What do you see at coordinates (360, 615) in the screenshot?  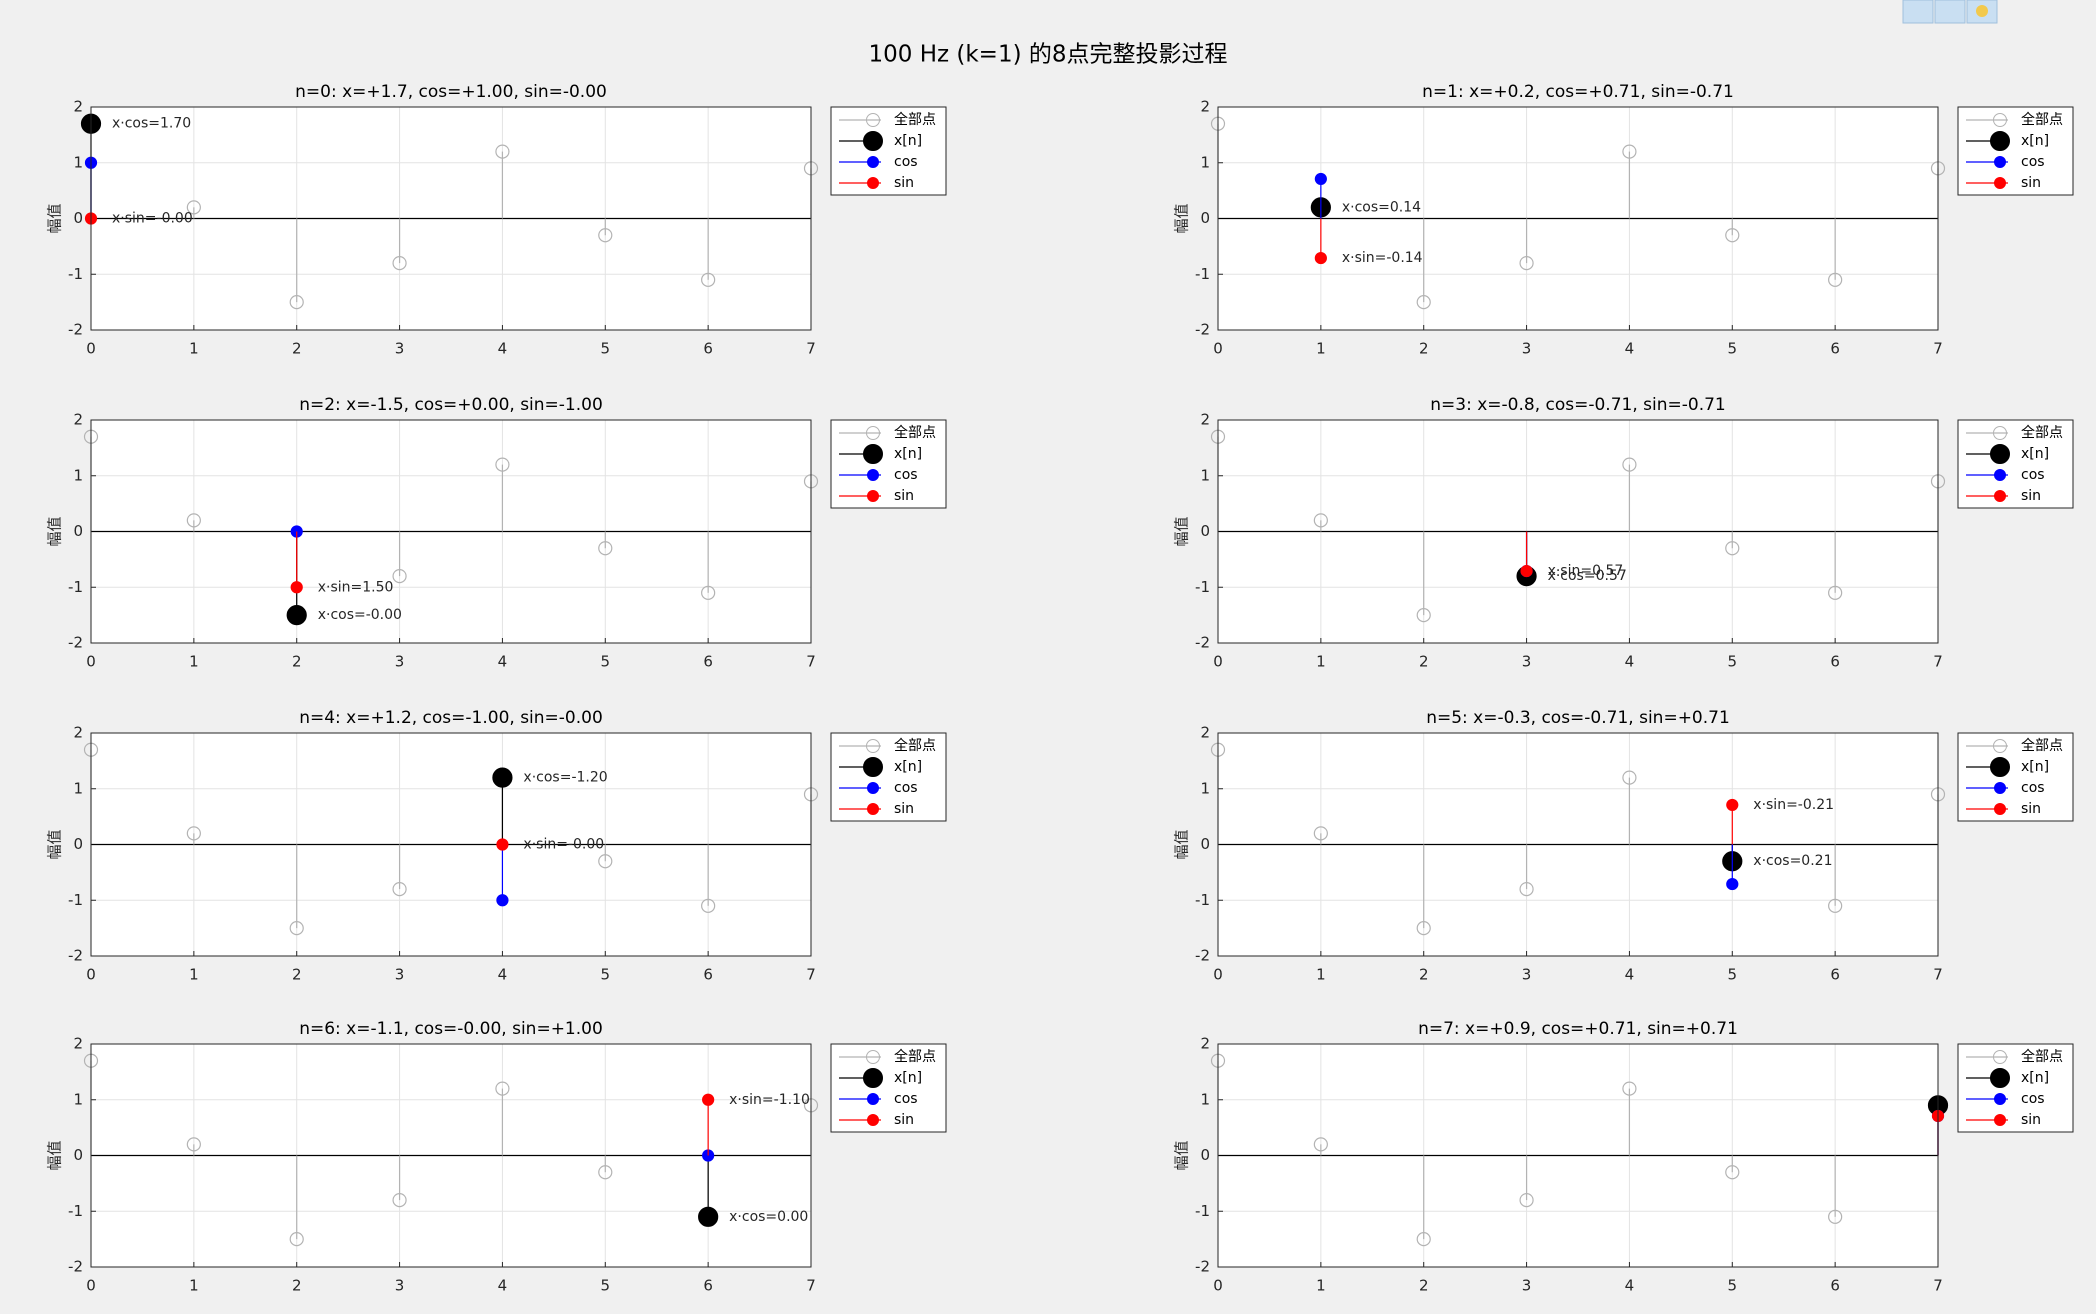 I see `cos-annotation: x·cos=-0.00` at bounding box center [360, 615].